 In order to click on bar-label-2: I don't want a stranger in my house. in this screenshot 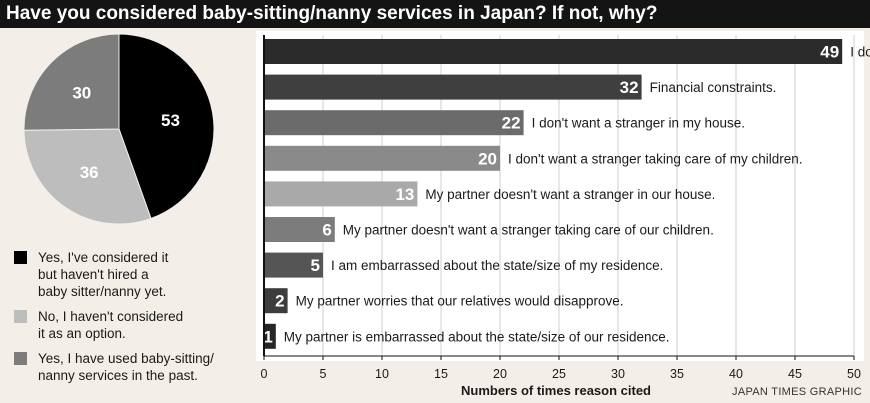, I will do `click(638, 123)`.